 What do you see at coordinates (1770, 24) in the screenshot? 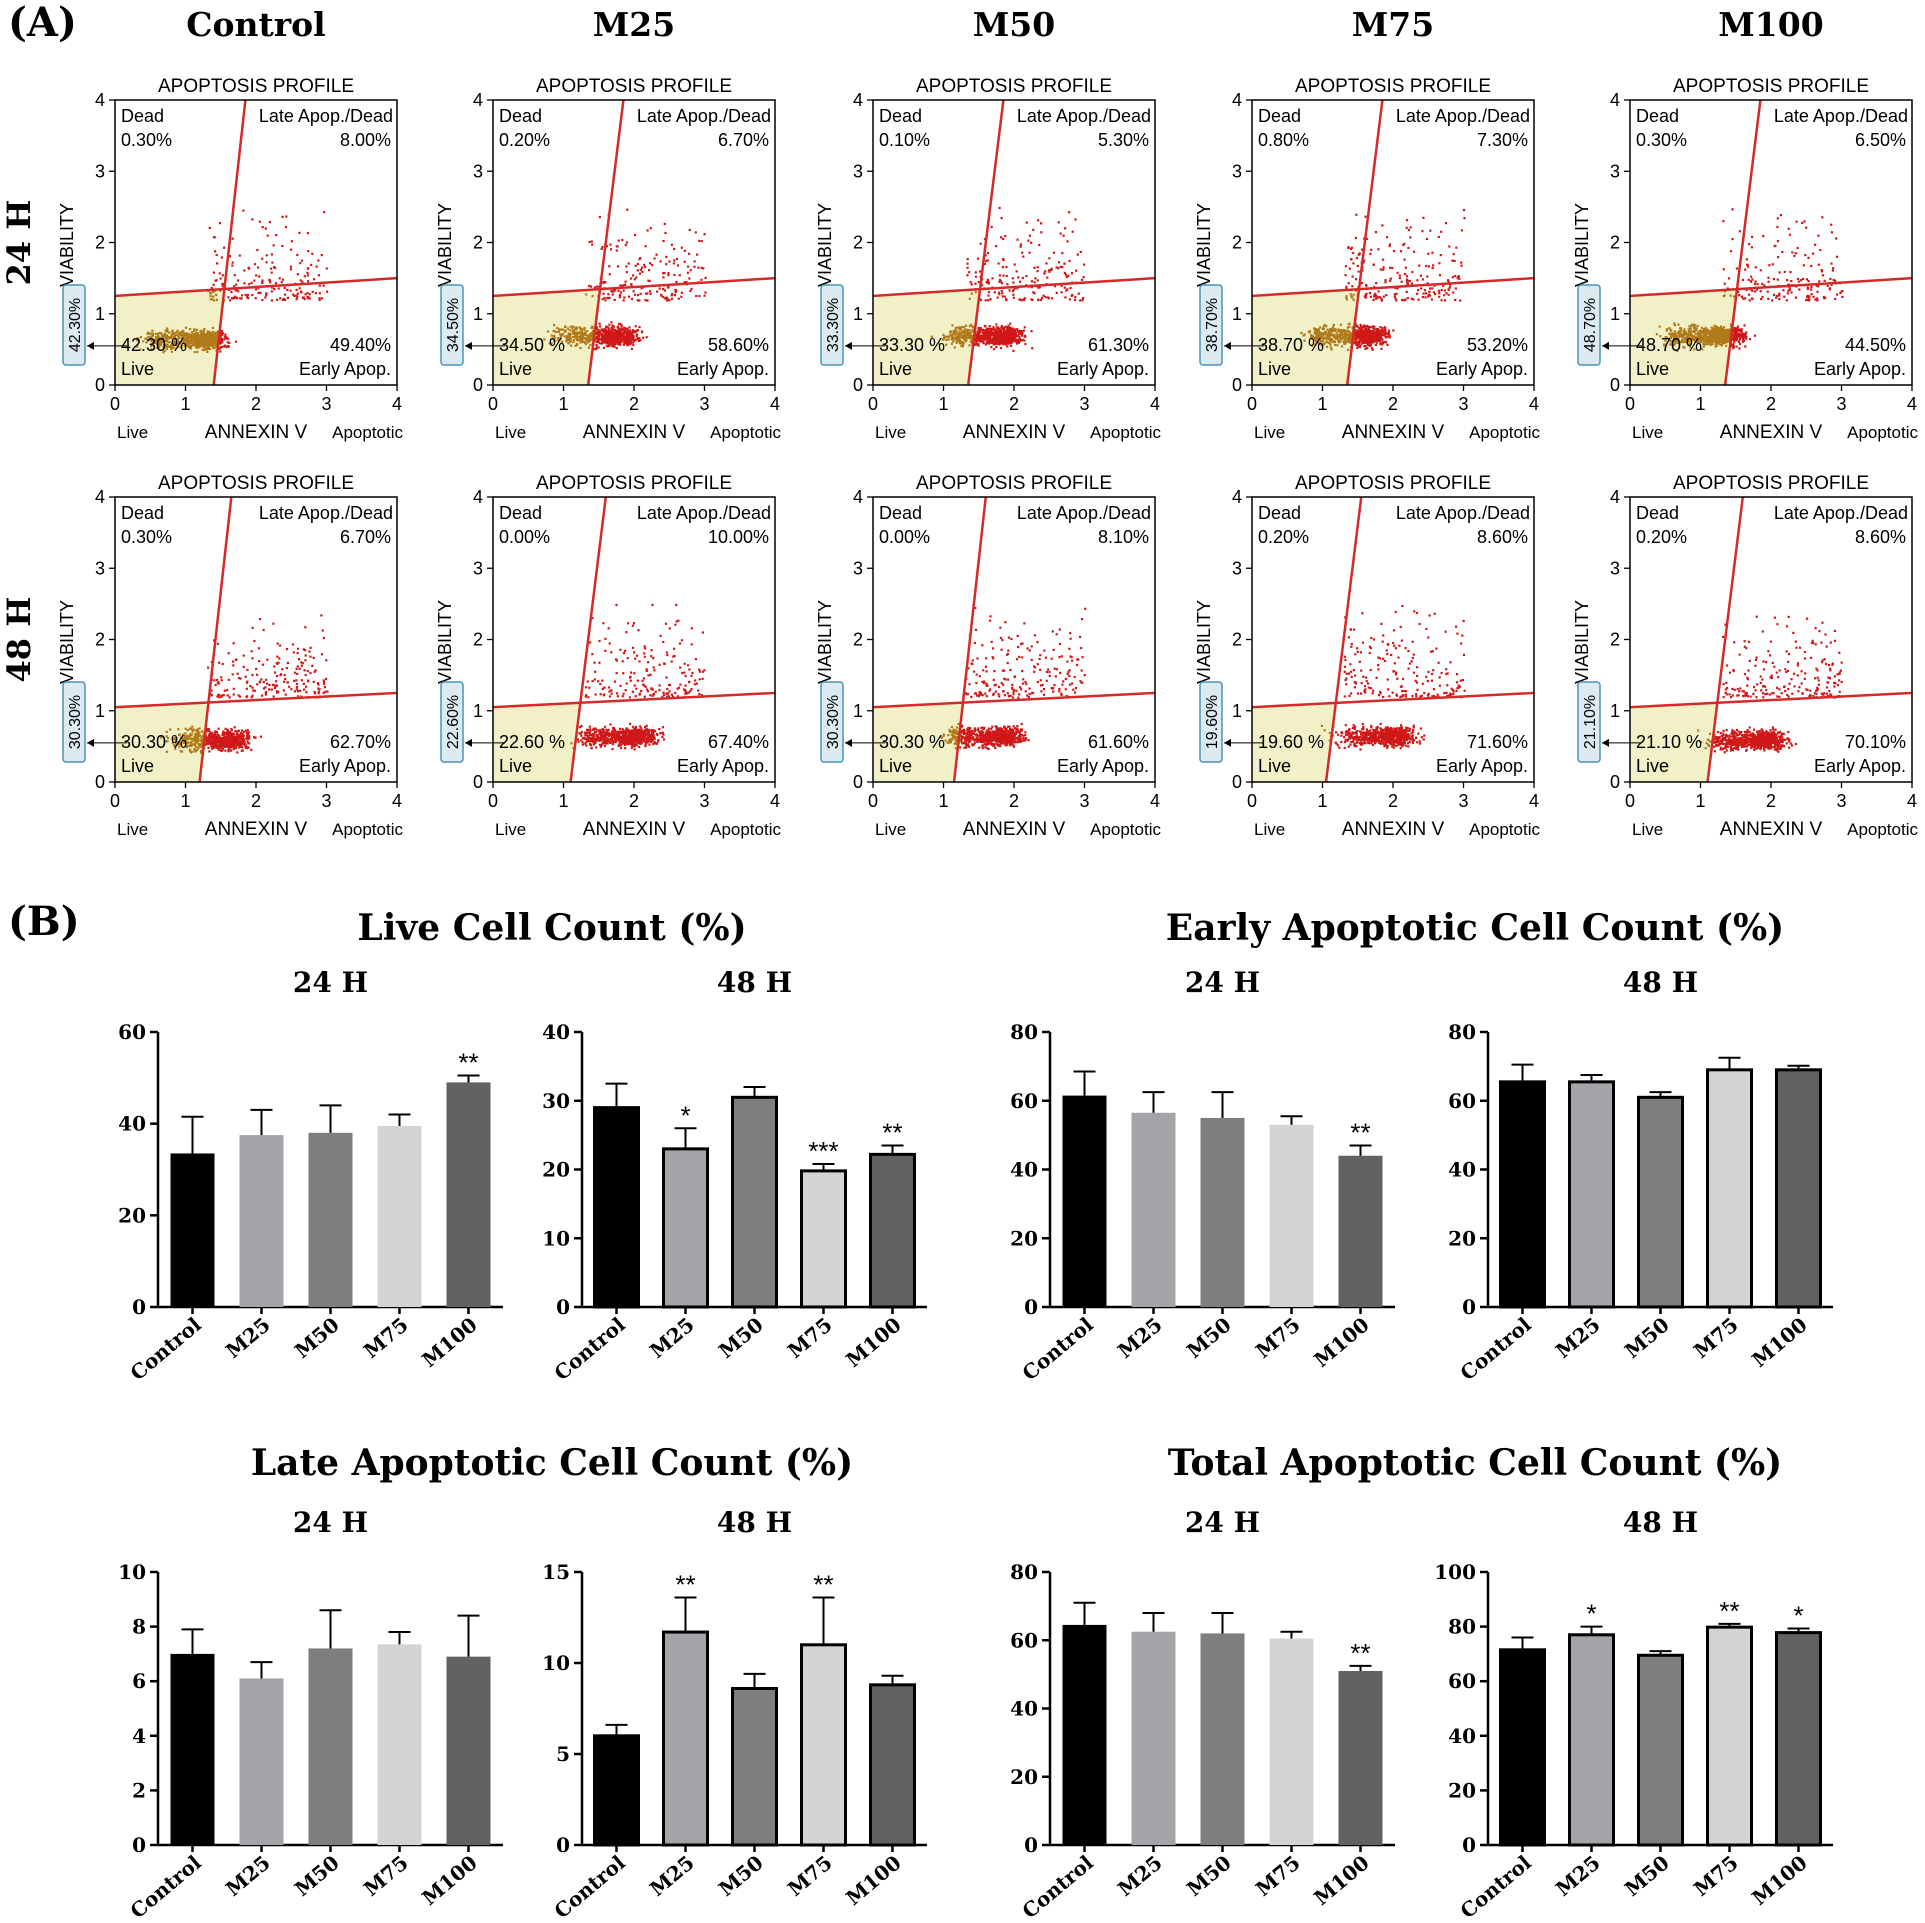
I see `column-header: M100` at bounding box center [1770, 24].